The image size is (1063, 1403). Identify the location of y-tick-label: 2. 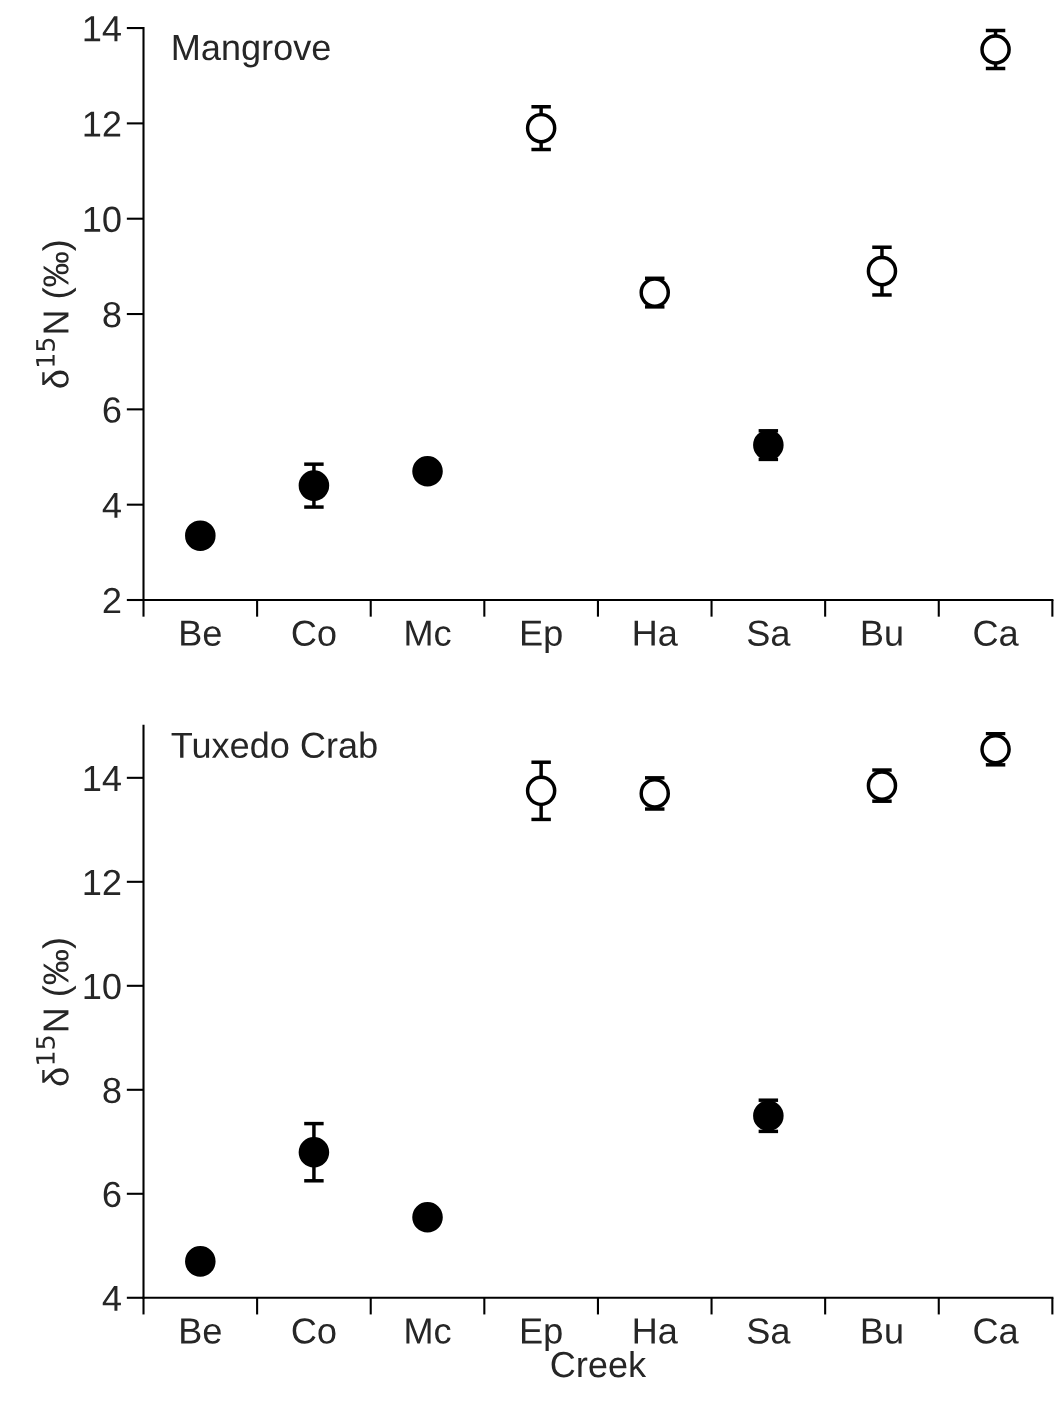
(112, 600).